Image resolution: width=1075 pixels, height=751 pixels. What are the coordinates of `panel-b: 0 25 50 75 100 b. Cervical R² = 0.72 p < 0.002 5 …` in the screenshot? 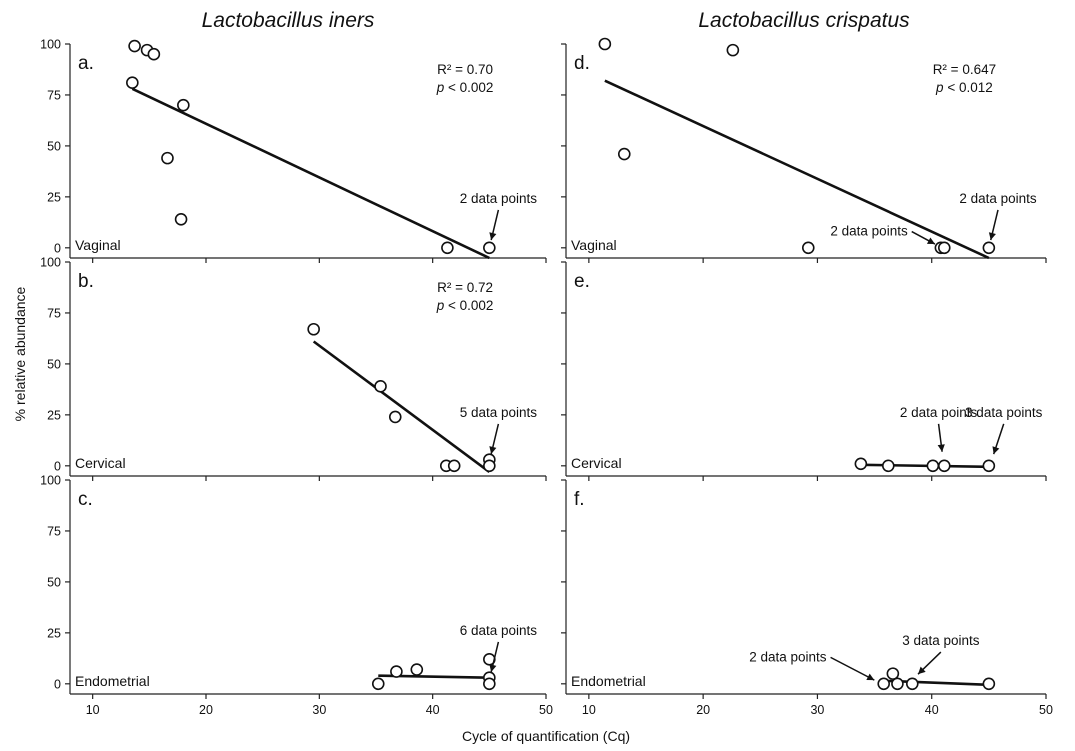 It's located at (293, 368).